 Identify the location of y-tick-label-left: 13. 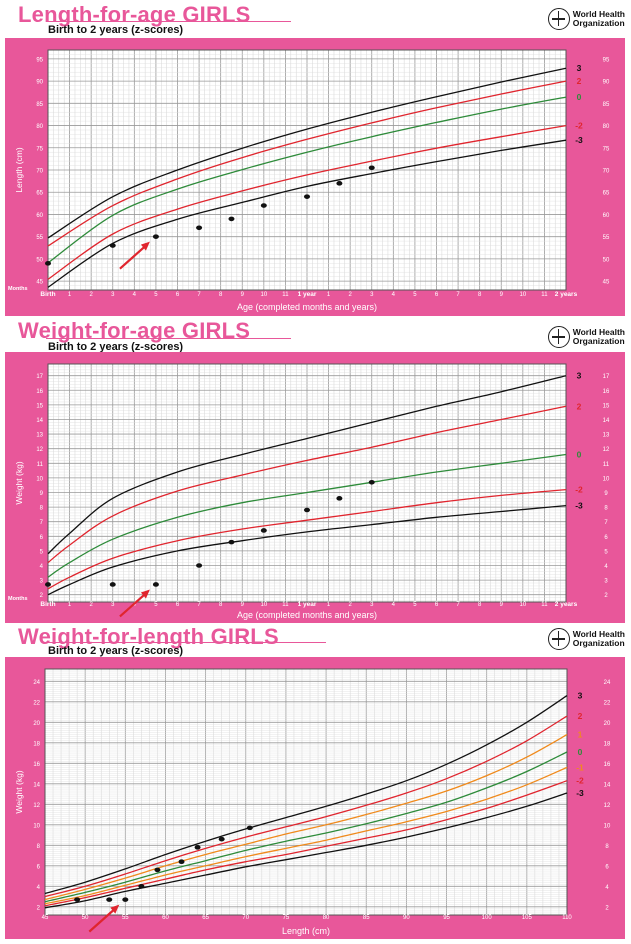
(39, 436).